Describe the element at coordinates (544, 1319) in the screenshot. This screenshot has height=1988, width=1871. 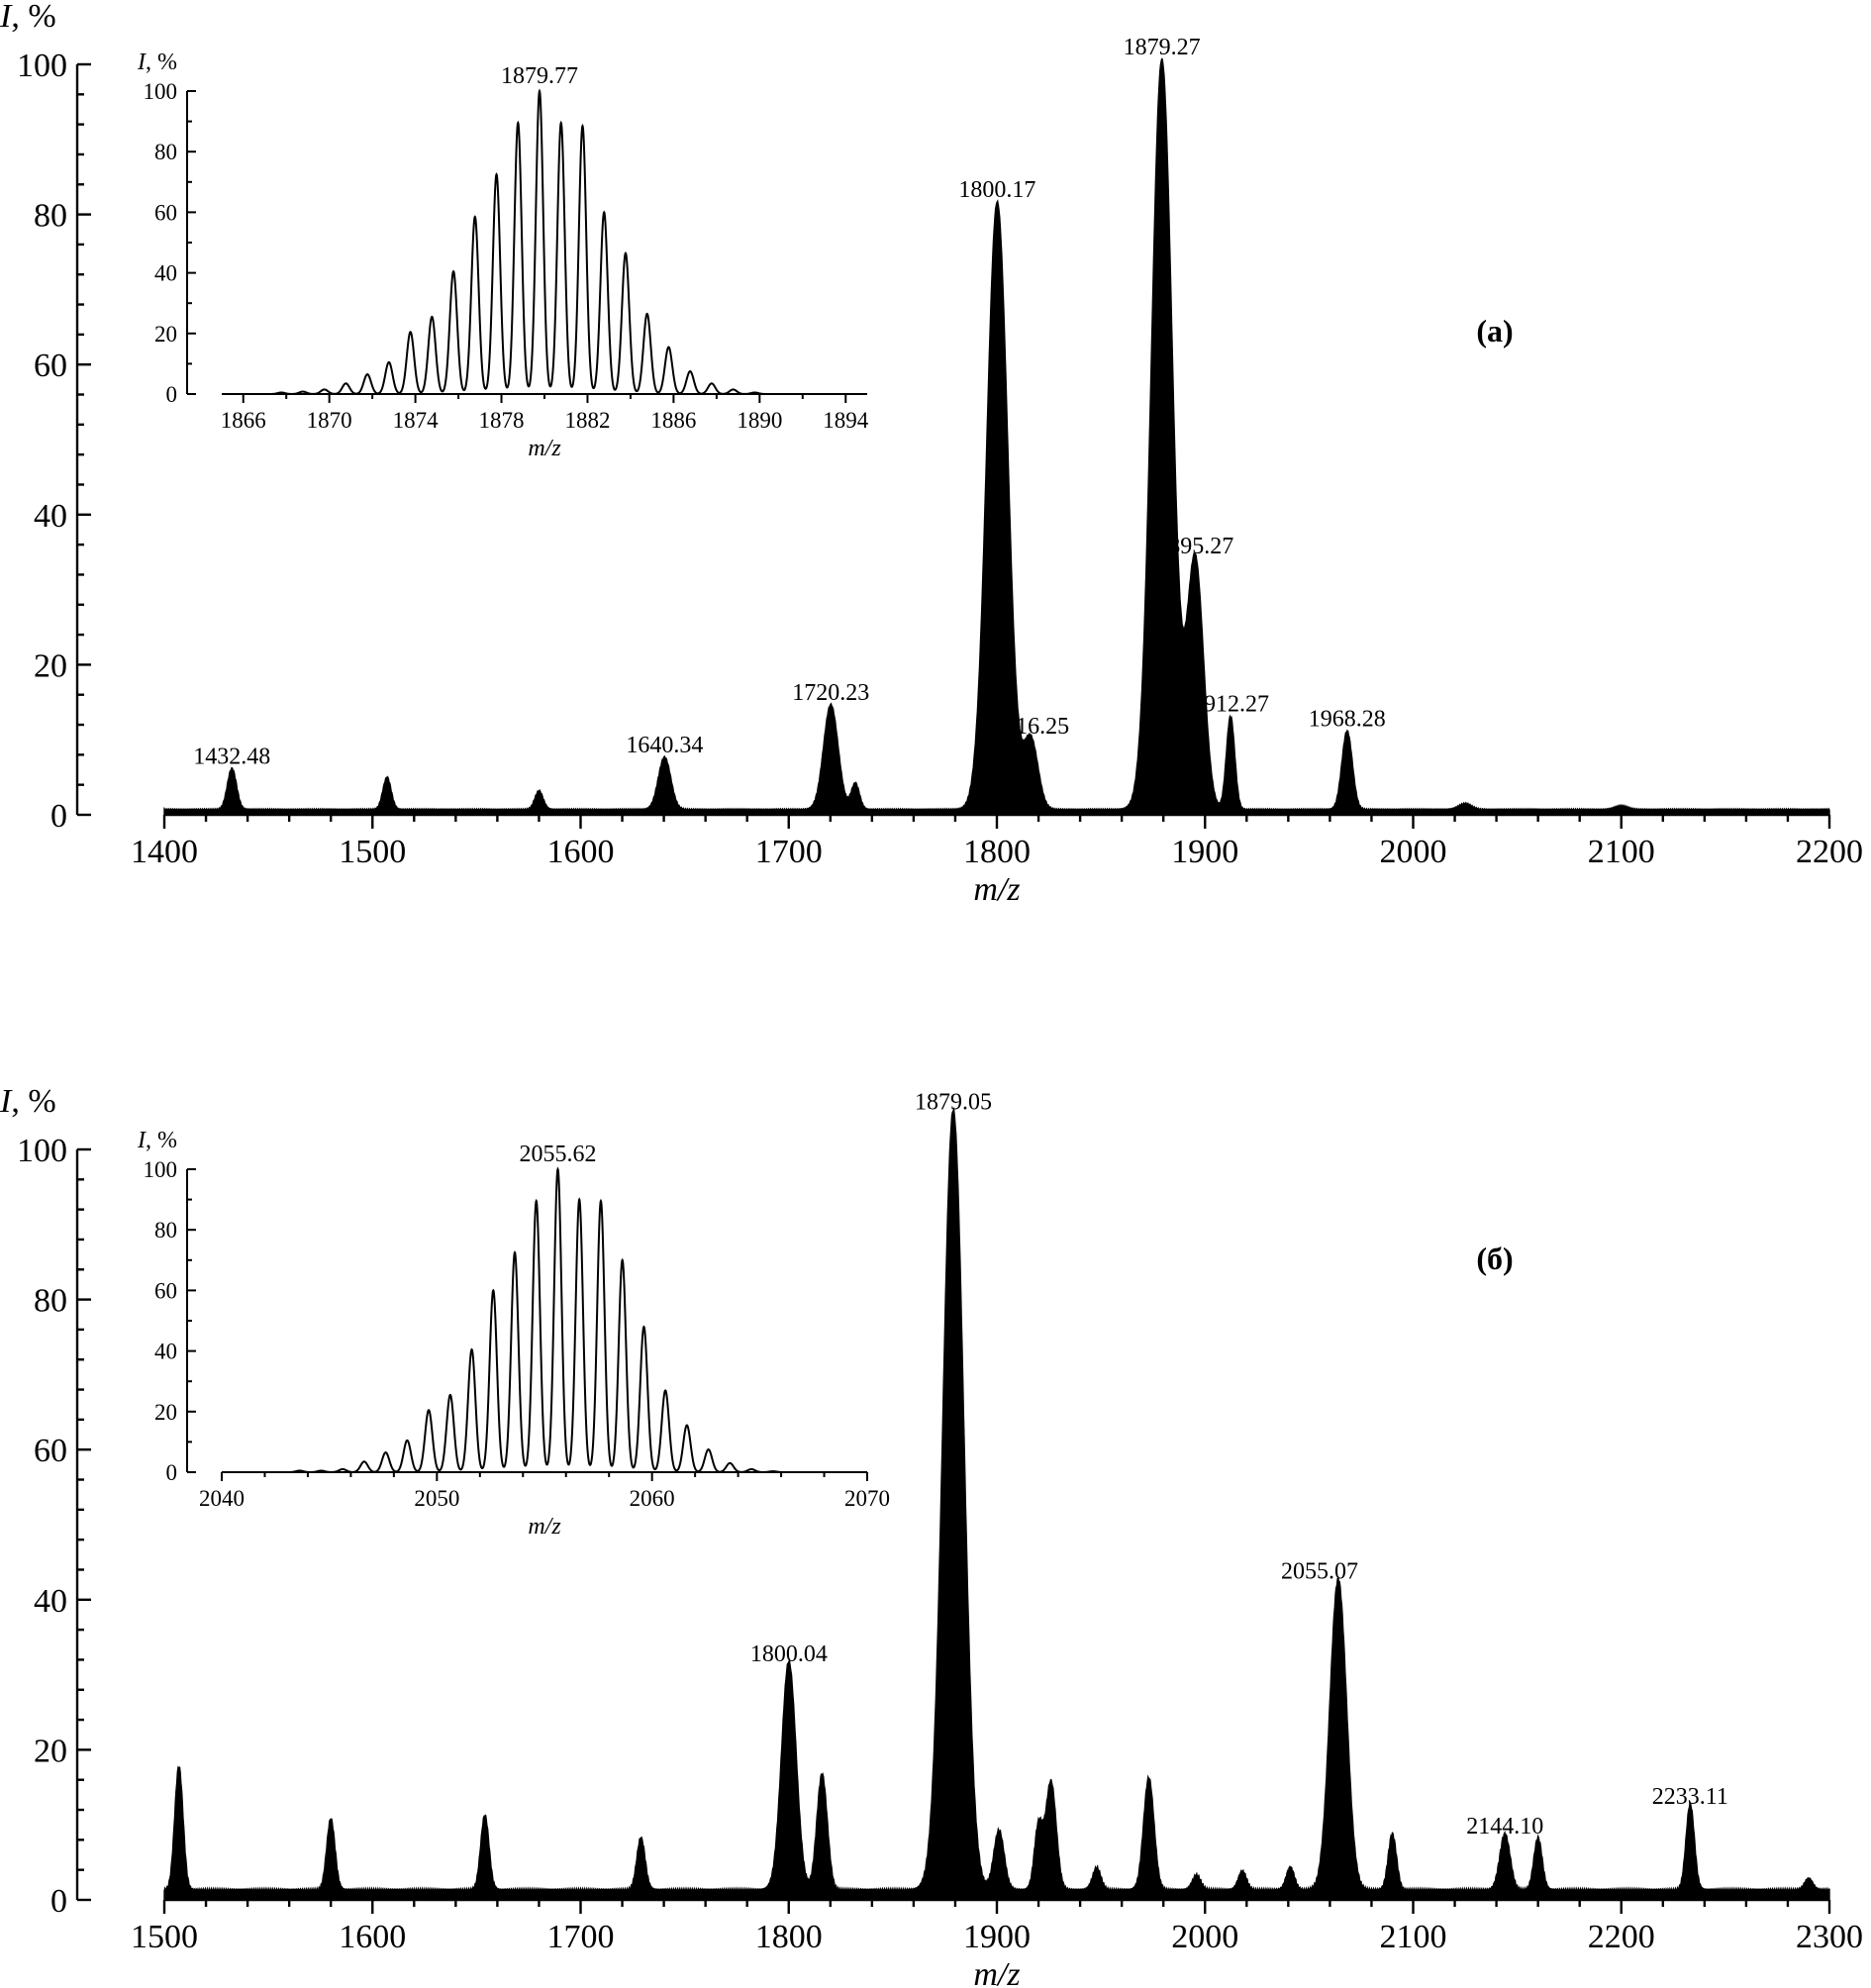
I see `b_inset-isotope-series` at that location.